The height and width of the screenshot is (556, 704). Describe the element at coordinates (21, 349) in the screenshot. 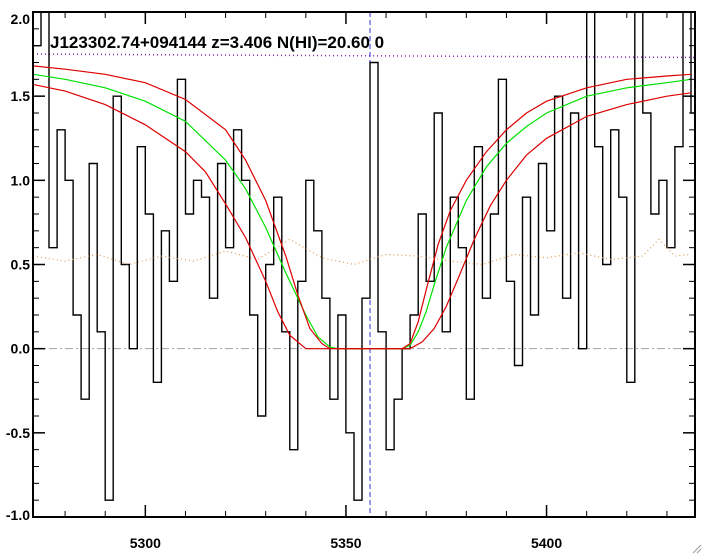

I see `y-tick-label: 0.0` at that location.